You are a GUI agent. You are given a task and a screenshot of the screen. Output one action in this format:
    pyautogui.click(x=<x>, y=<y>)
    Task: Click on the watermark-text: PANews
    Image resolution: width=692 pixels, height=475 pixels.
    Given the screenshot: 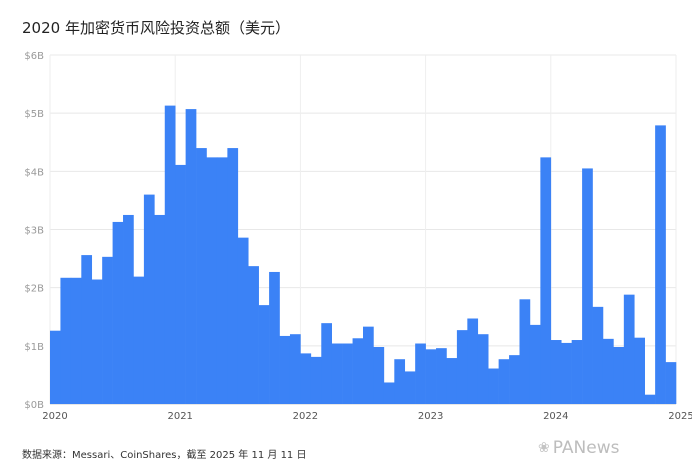 What is the action you would take?
    pyautogui.click(x=586, y=448)
    